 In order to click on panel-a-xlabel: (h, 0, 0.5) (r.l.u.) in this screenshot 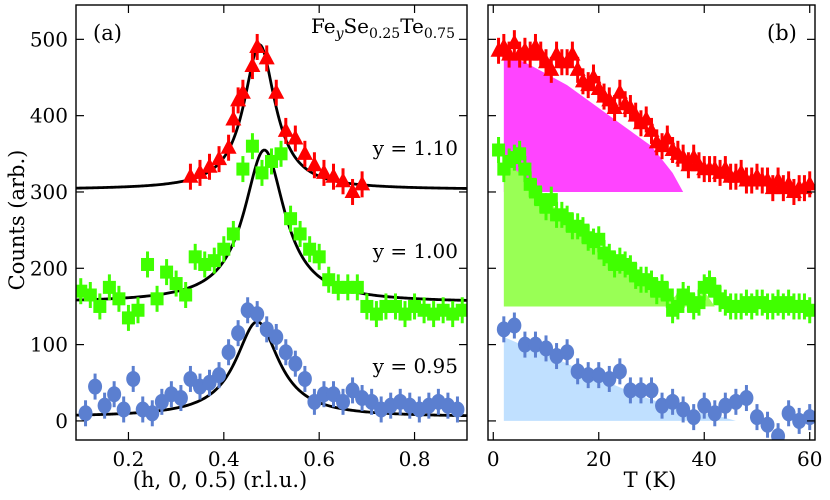, I will do `click(220, 480)`.